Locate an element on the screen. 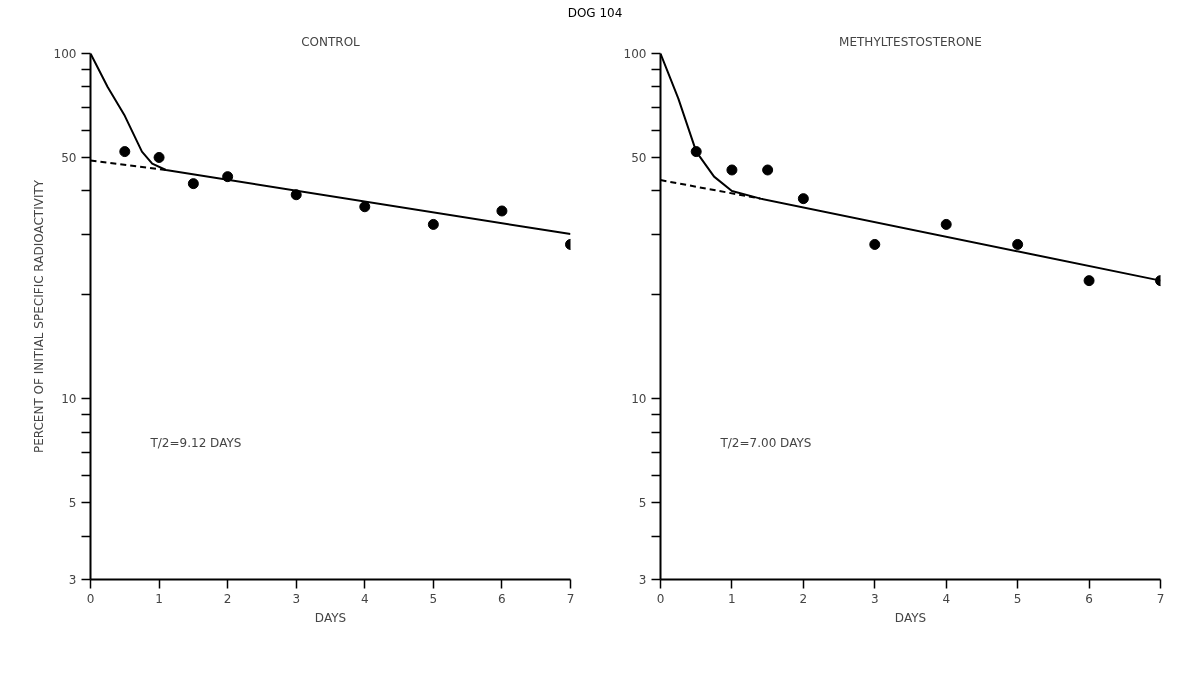 This screenshot has height=690, width=1204. chart-subtitle: METHYLTESTOSTERONE is located at coordinates (910, 41).